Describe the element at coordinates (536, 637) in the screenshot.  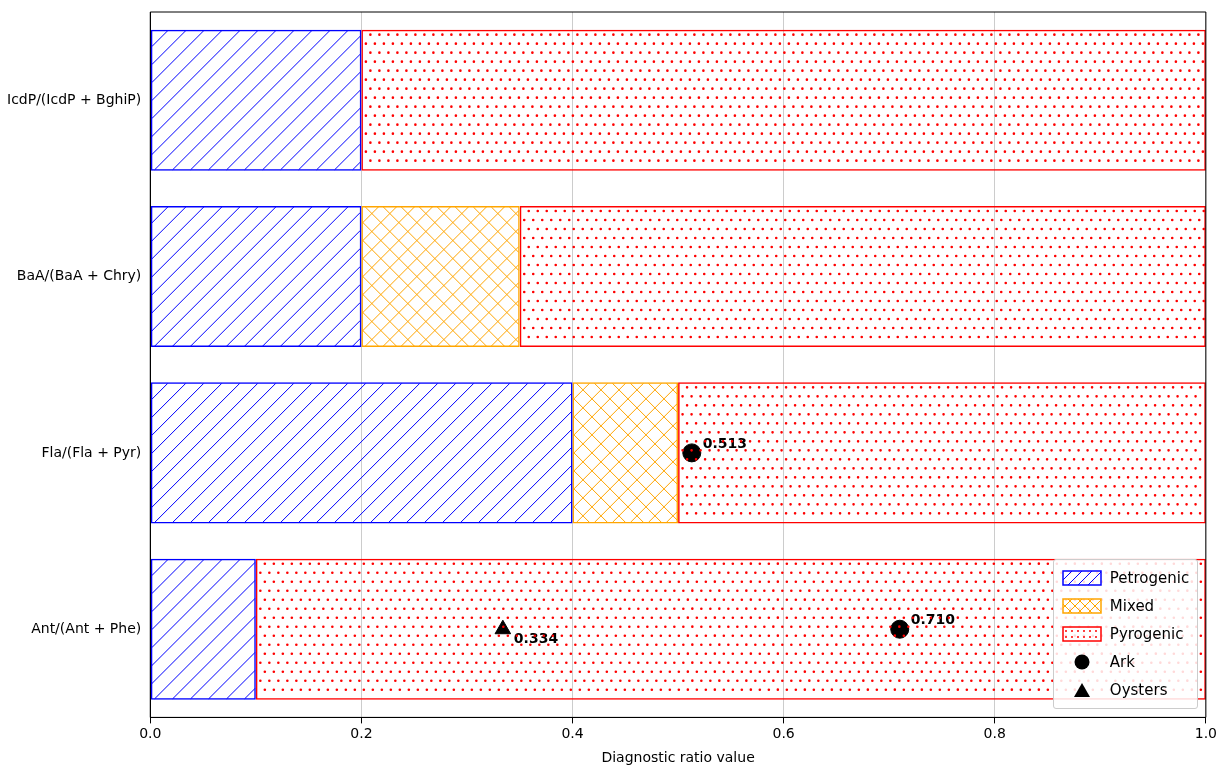
I see `data-label: 0.334` at that location.